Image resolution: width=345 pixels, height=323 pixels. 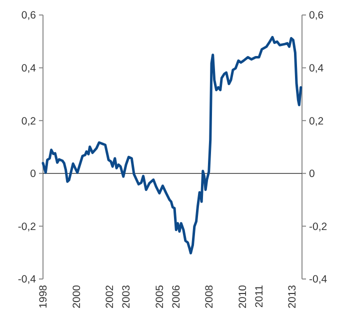 What do you see at coordinates (110, 296) in the screenshot?
I see `x-tick-label: 2002` at bounding box center [110, 296].